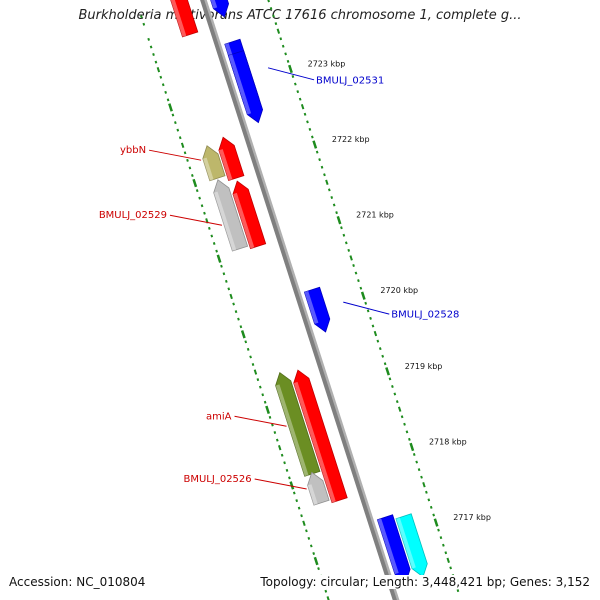 The width and height of the screenshot is (600, 600). What do you see at coordinates (424, 366) in the screenshot?
I see `tick-label-4: 2719 kbp` at bounding box center [424, 366].